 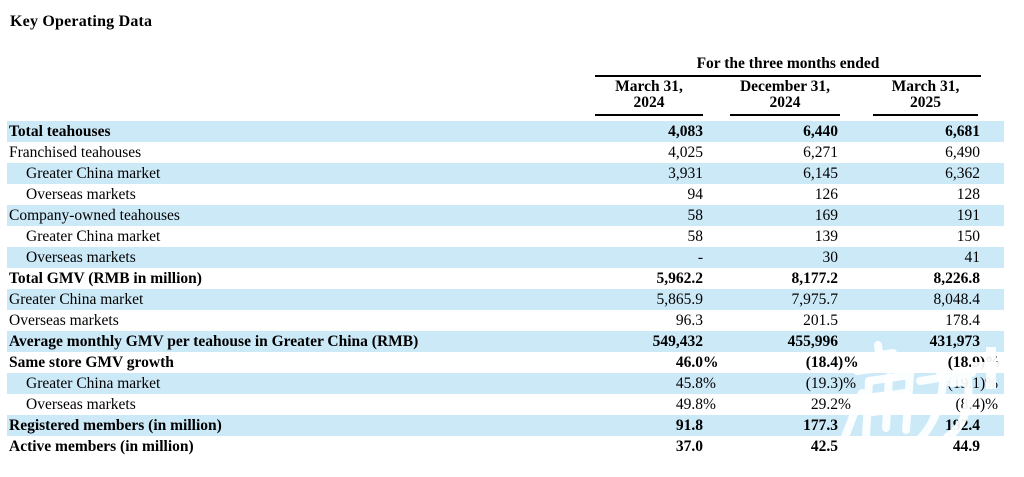 I want to click on row-label: Same store GMV growth, so click(x=91, y=362).